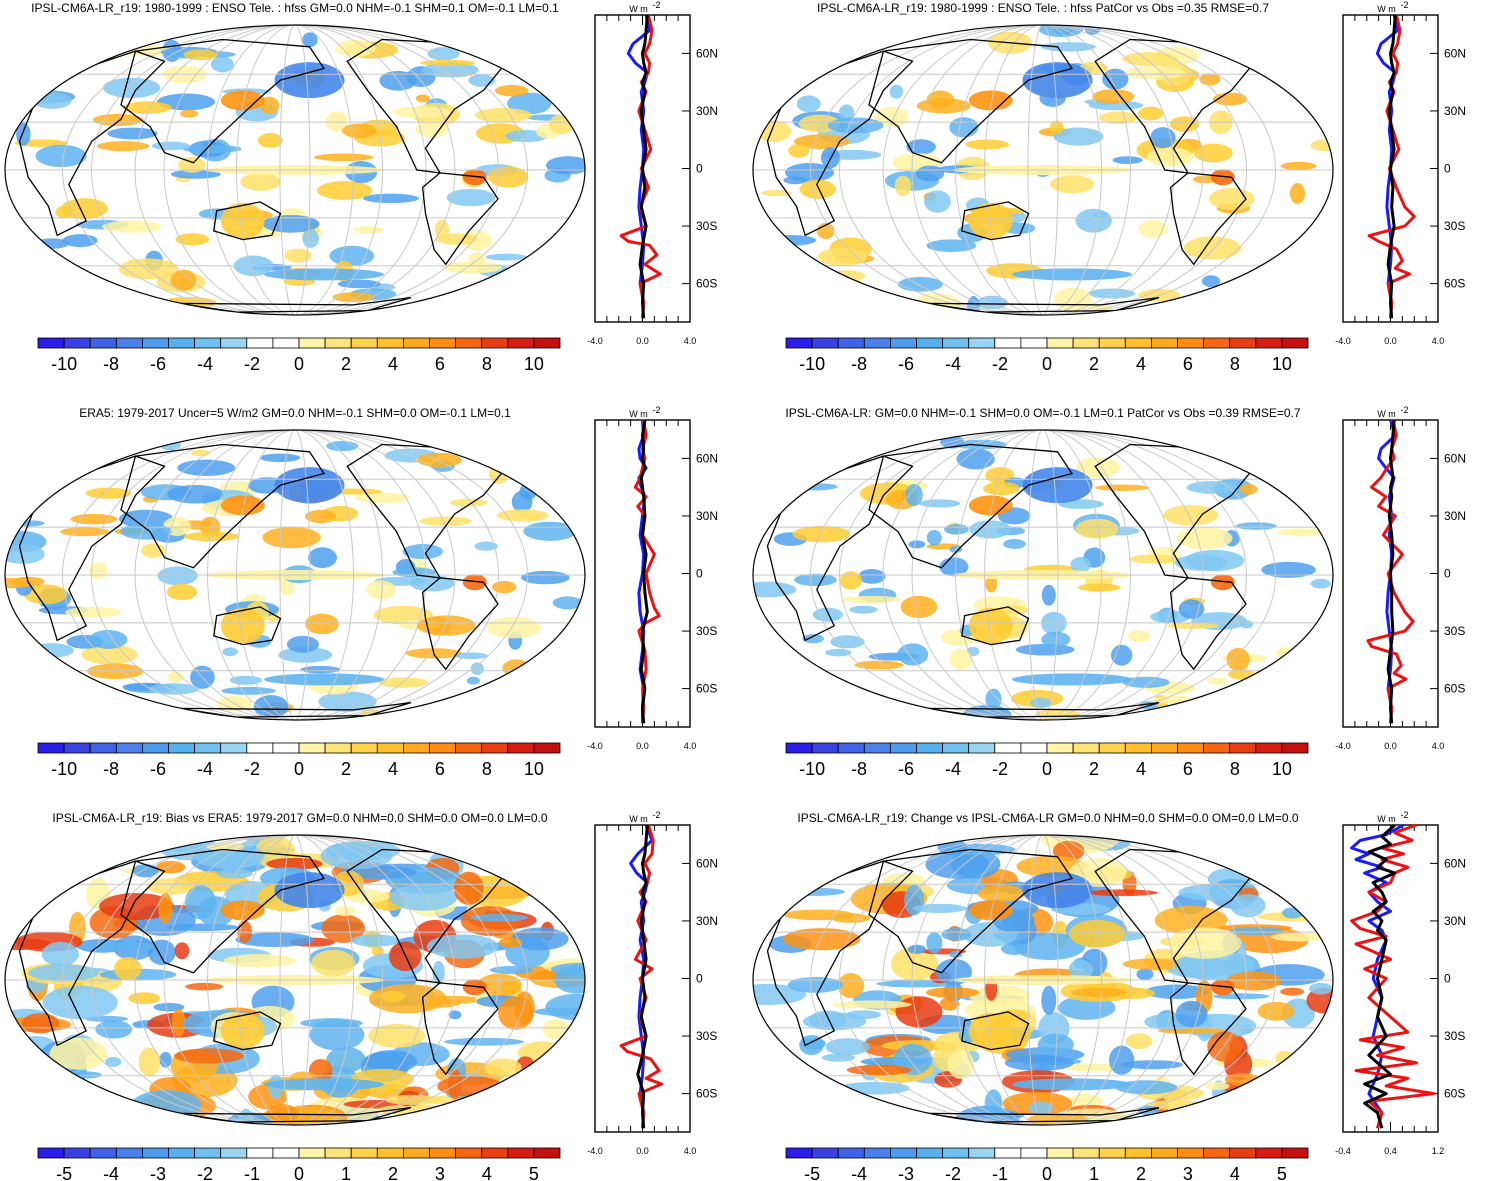 The image size is (1487, 1181). I want to click on colorbar-label: -6, so click(906, 364).